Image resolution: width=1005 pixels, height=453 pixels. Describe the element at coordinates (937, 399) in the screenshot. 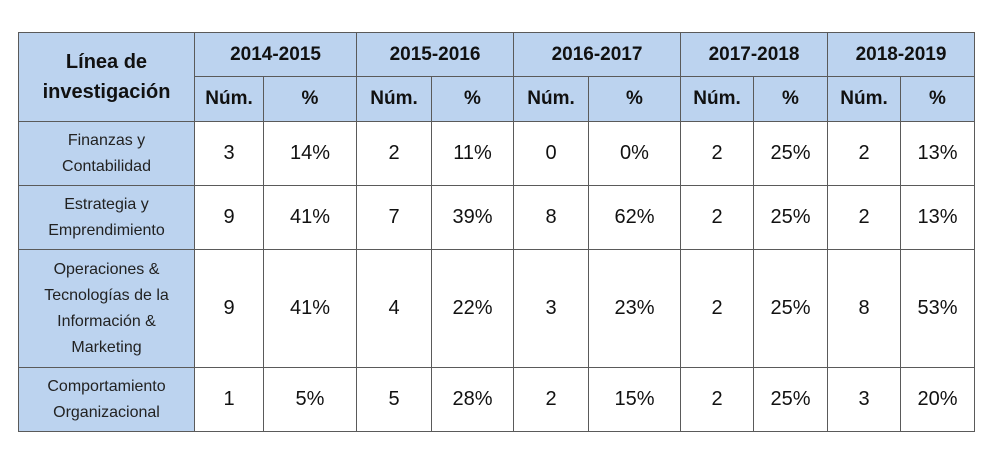

I see `percent-cell: 20%` at that location.